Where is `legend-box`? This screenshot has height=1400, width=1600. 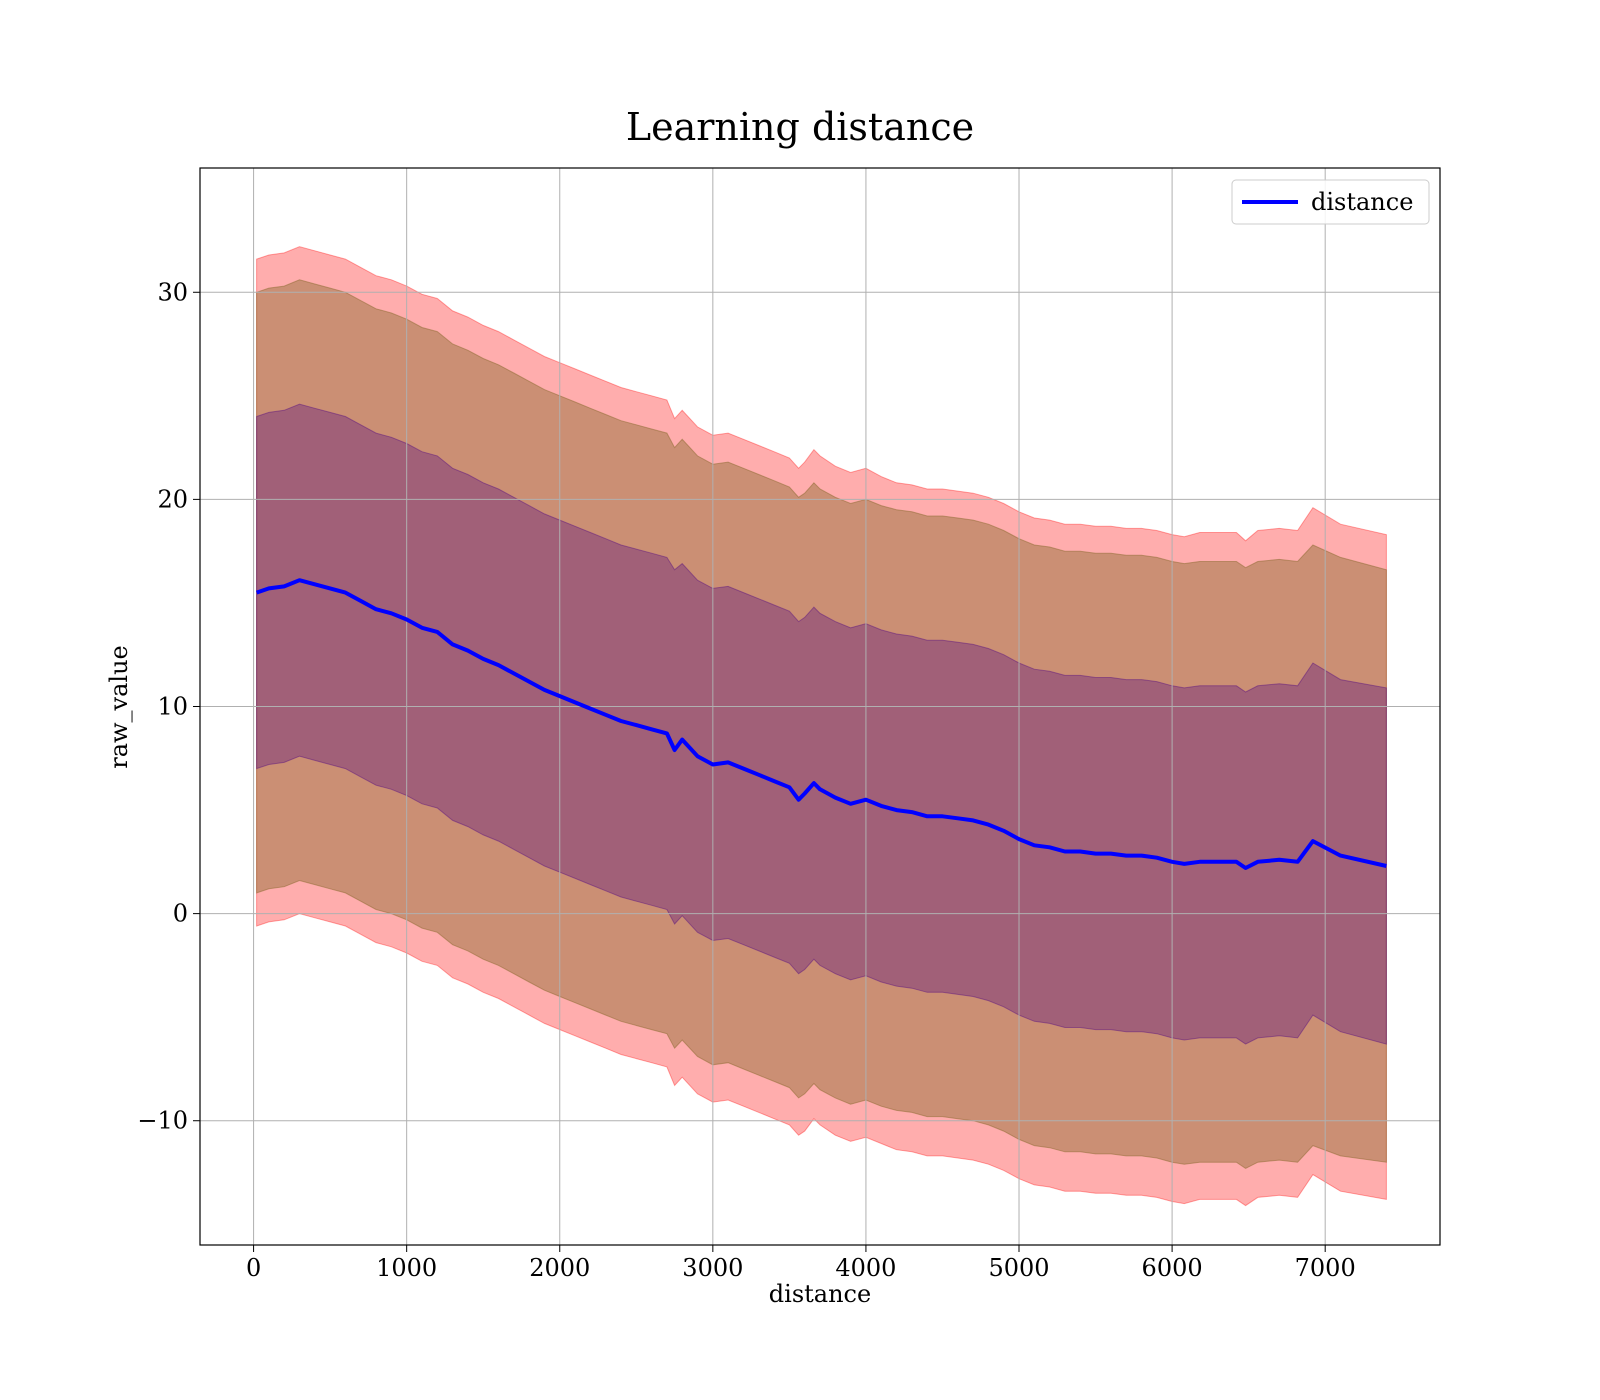
legend-box is located at coordinates (1330, 202).